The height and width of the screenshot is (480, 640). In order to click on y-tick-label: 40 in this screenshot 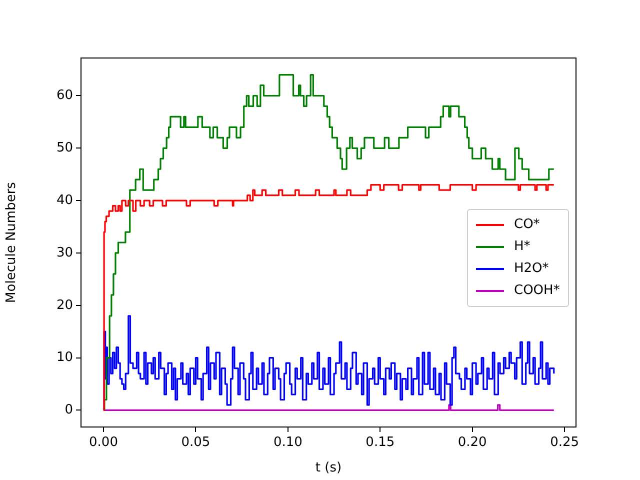, I will do `click(64, 200)`.